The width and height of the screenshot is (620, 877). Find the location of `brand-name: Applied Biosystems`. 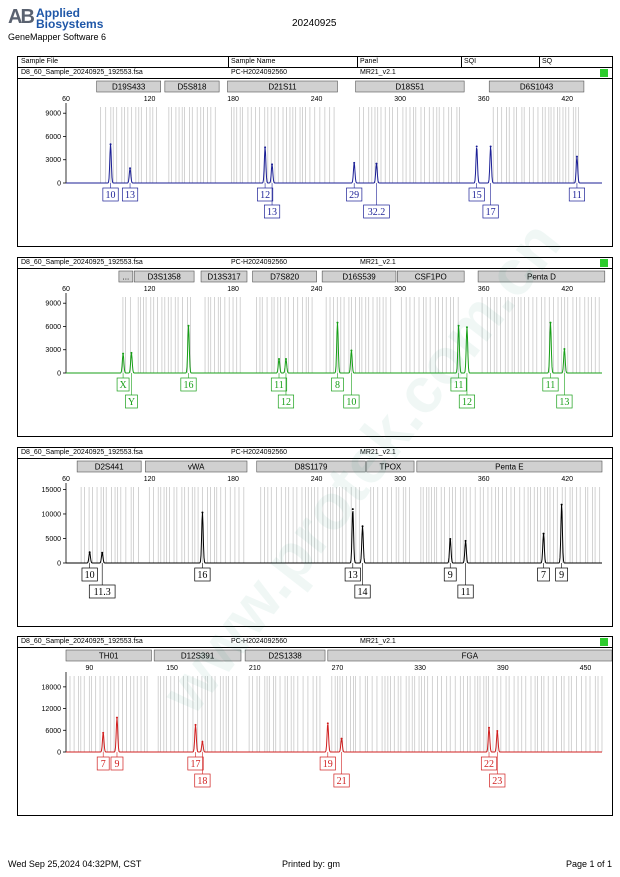

brand-name: Applied Biosystems is located at coordinates (70, 19).